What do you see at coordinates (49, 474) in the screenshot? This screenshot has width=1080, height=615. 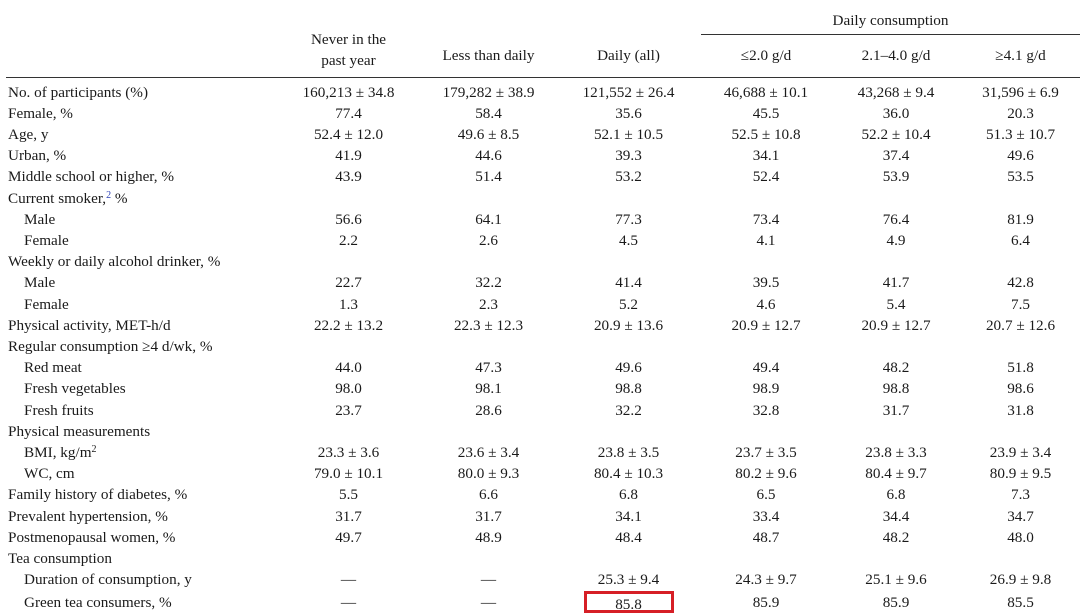 I see `row-label-text: WC, cm` at bounding box center [49, 474].